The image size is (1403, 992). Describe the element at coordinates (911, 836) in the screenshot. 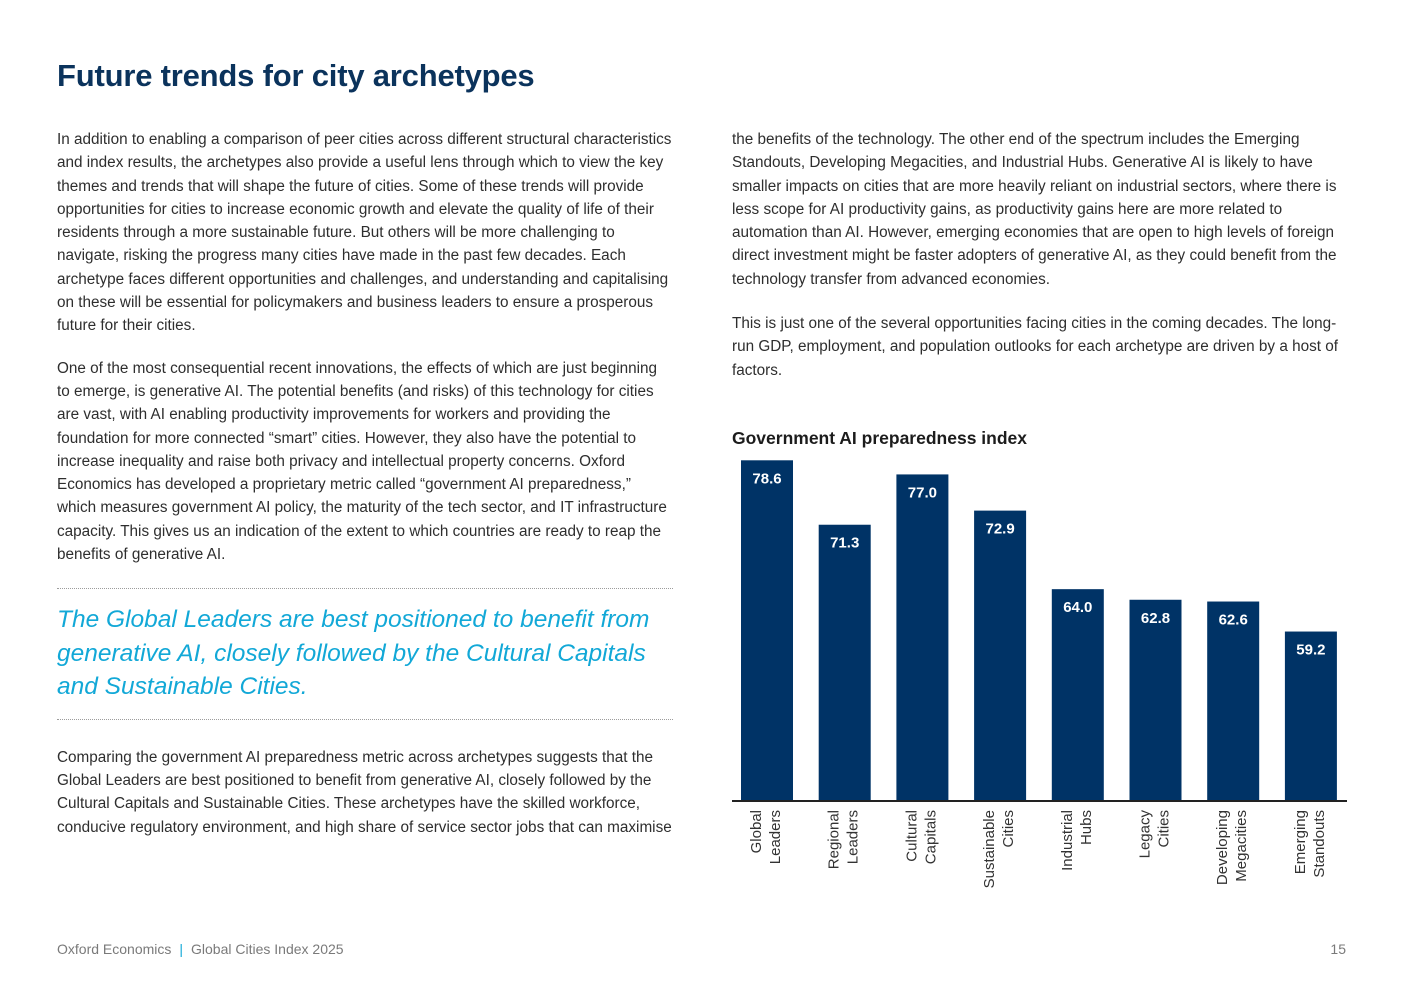

I see `category-label-line: Cultural` at that location.